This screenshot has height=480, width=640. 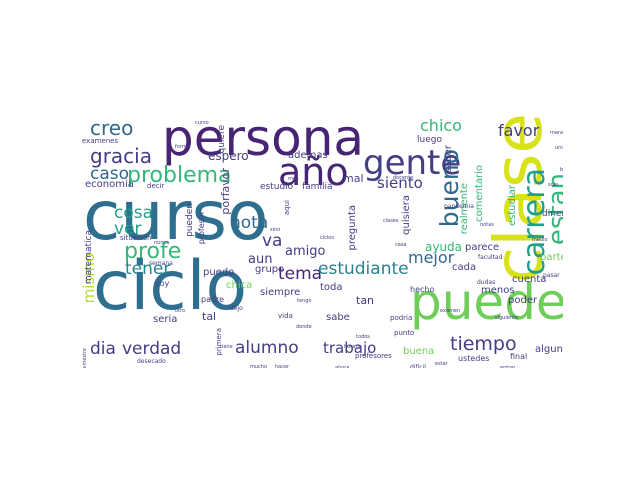 What do you see at coordinates (100, 141) in the screenshot?
I see `cloud-word: examenes` at bounding box center [100, 141].